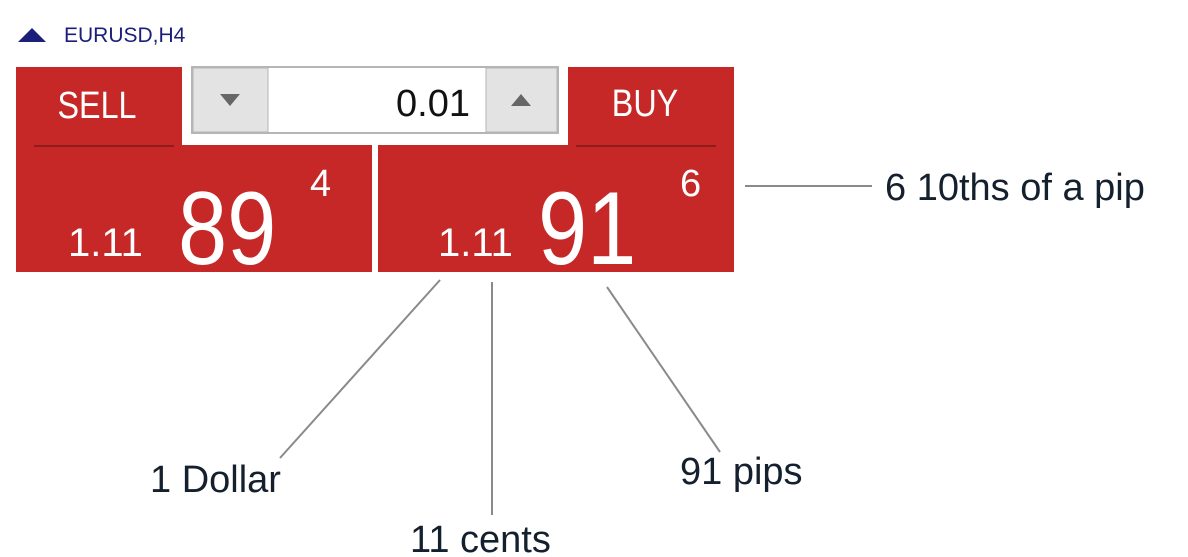 The width and height of the screenshot is (1188, 557). I want to click on sell-price-fraction: 4, so click(320, 184).